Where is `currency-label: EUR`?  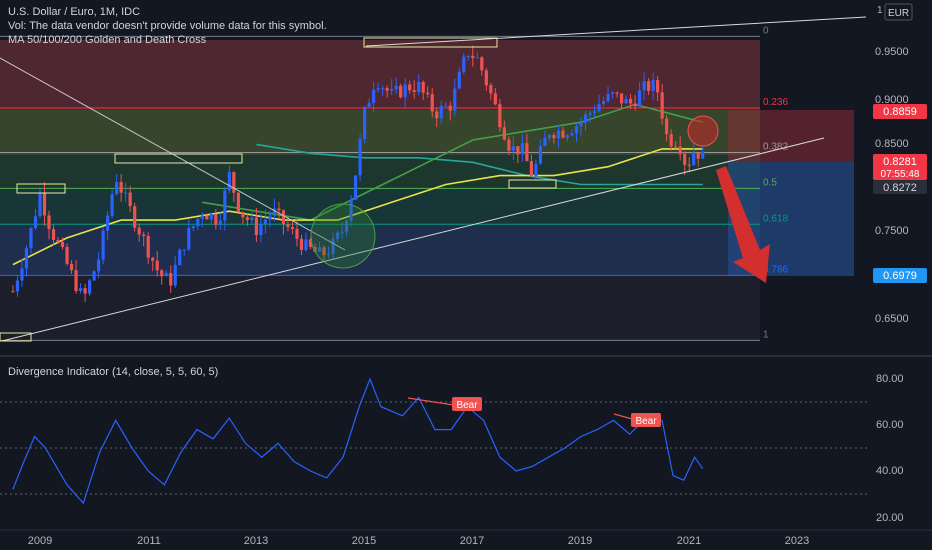
currency-label: EUR is located at coordinates (898, 13).